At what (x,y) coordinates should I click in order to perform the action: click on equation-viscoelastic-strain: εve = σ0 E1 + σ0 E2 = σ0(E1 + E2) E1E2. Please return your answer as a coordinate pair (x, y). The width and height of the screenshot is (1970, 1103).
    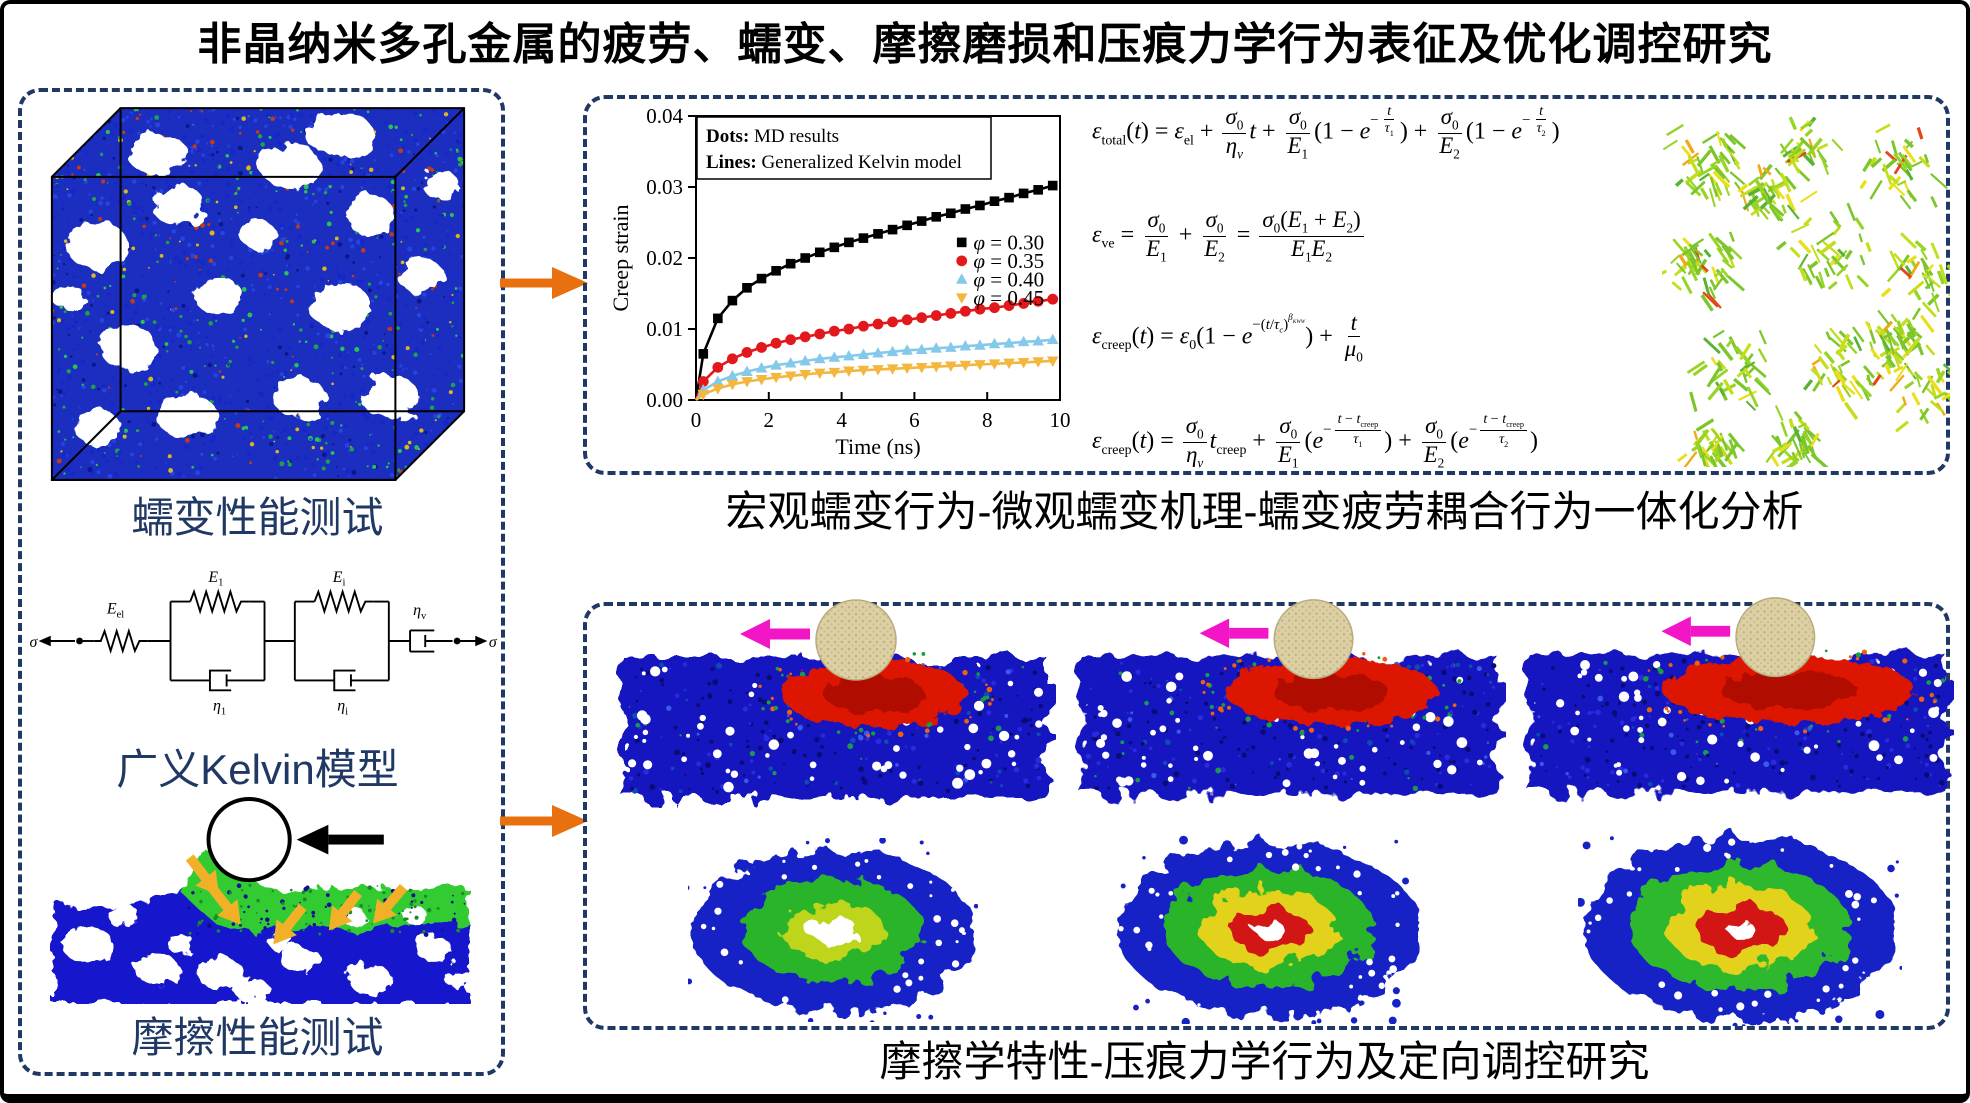
    Looking at the image, I should click on (1381, 236).